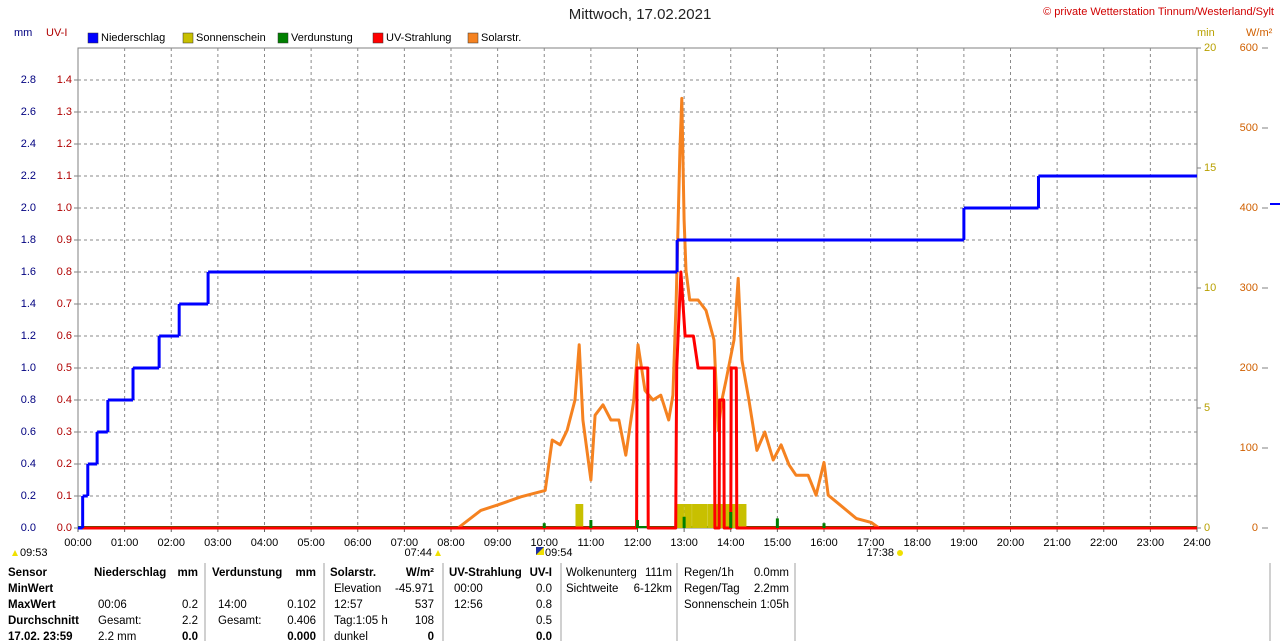  What do you see at coordinates (301, 621) in the screenshot?
I see `cell-value: 0.406` at bounding box center [301, 621].